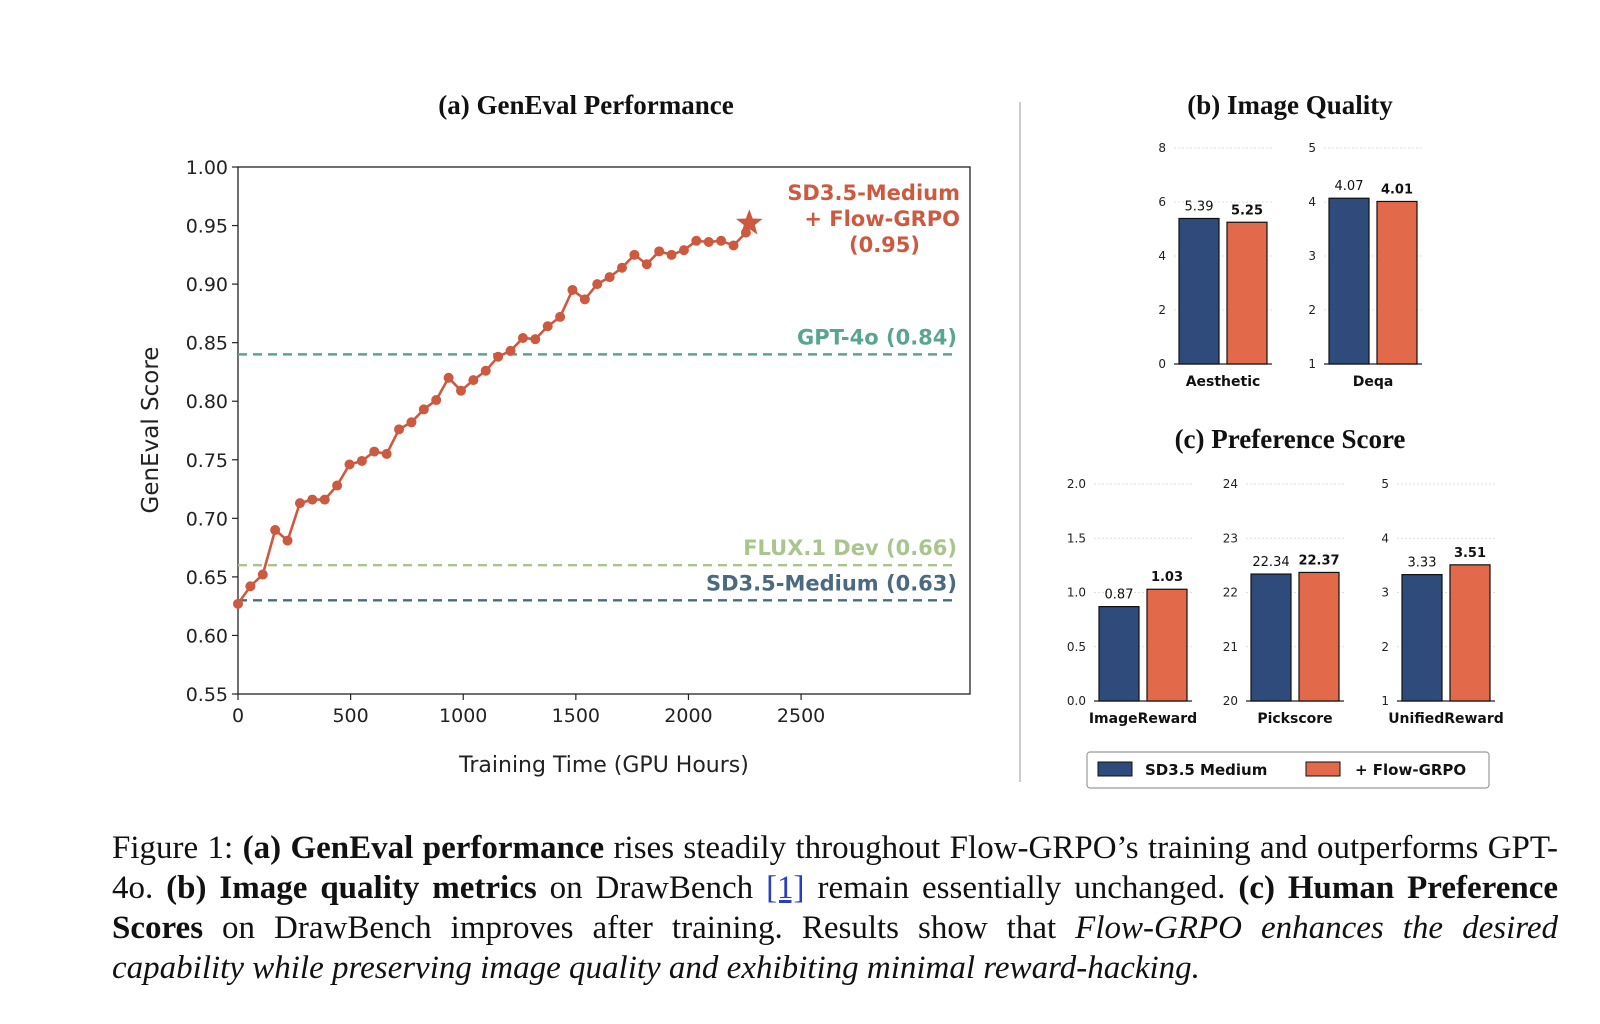  Describe the element at coordinates (801, 716) in the screenshot. I see `x-tick-label: 2500` at that location.